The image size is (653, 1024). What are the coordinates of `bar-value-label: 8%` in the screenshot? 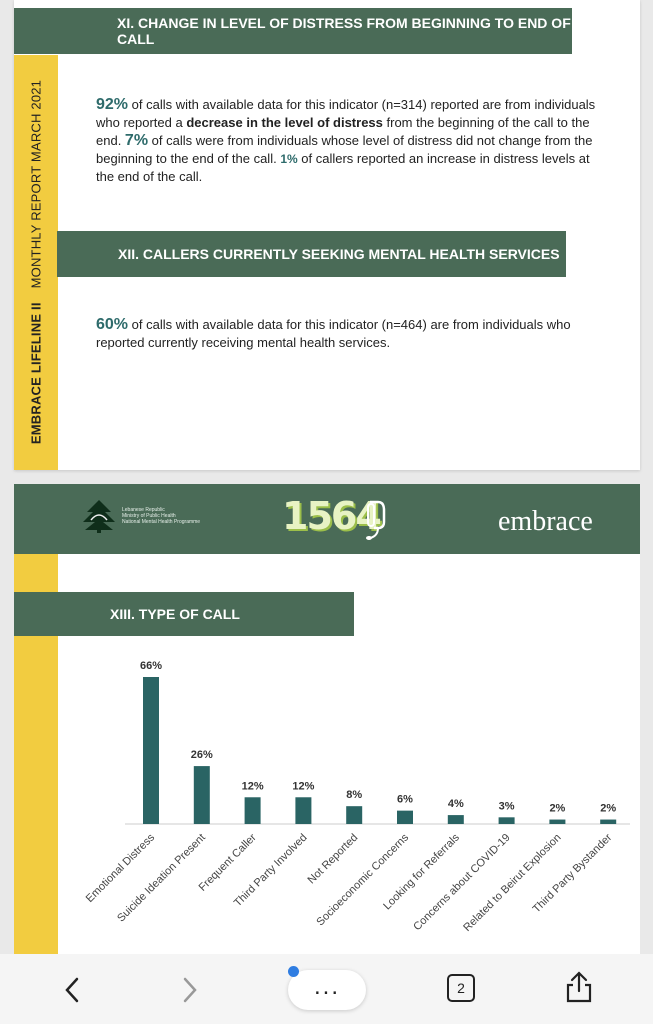 It's located at (354, 795).